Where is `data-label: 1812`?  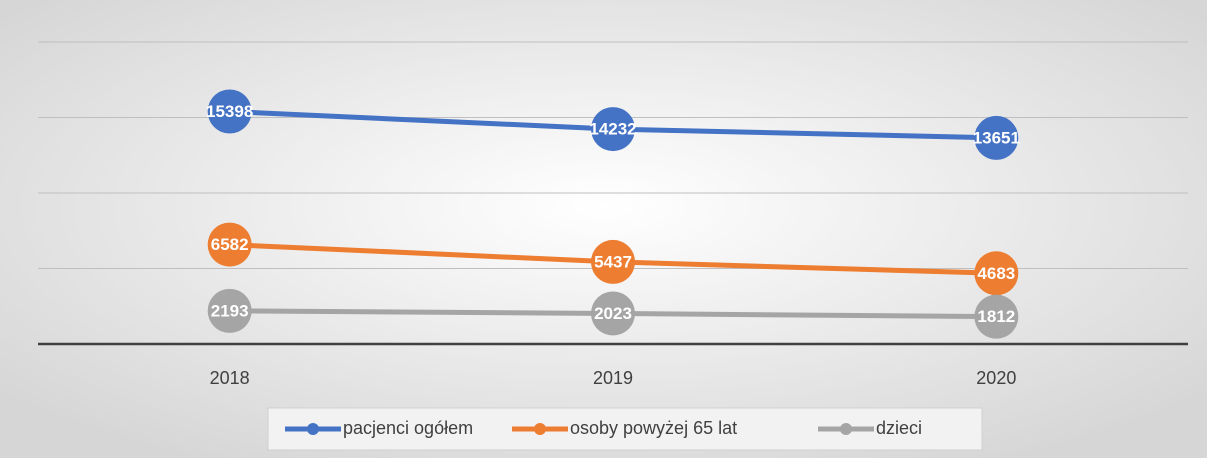 data-label: 1812 is located at coordinates (996, 316).